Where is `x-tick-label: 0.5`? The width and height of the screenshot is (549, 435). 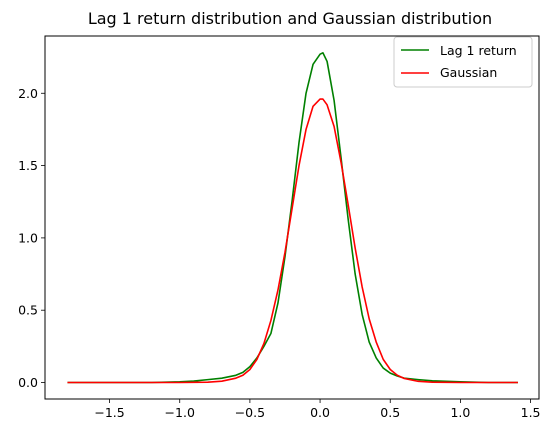 x-tick-label: 0.5 is located at coordinates (390, 412).